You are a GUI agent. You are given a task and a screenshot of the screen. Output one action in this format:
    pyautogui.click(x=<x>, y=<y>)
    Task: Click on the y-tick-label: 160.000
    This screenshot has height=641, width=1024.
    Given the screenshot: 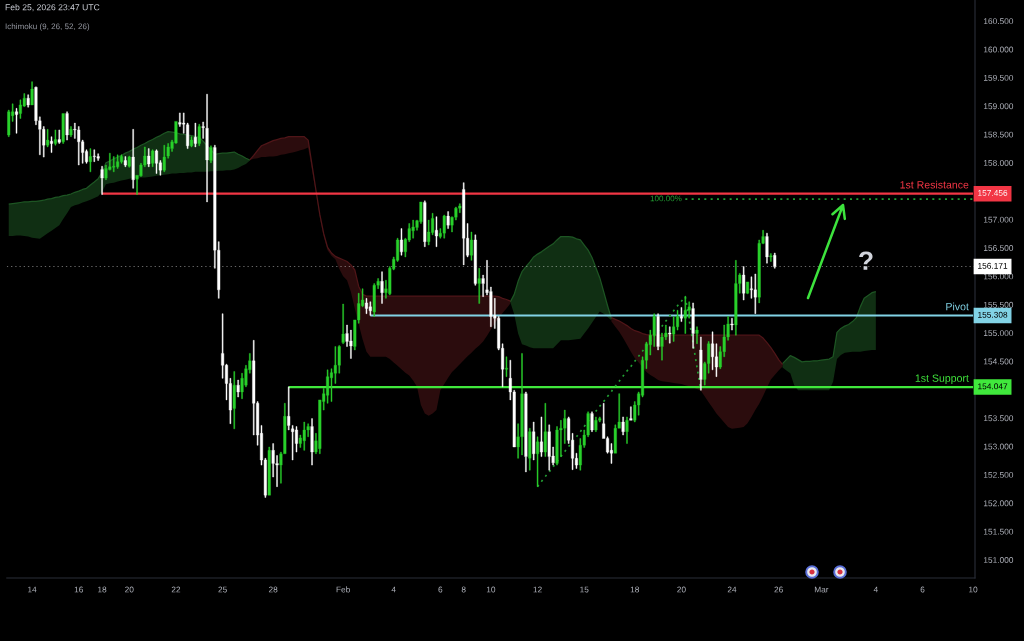 What is the action you would take?
    pyautogui.click(x=998, y=49)
    